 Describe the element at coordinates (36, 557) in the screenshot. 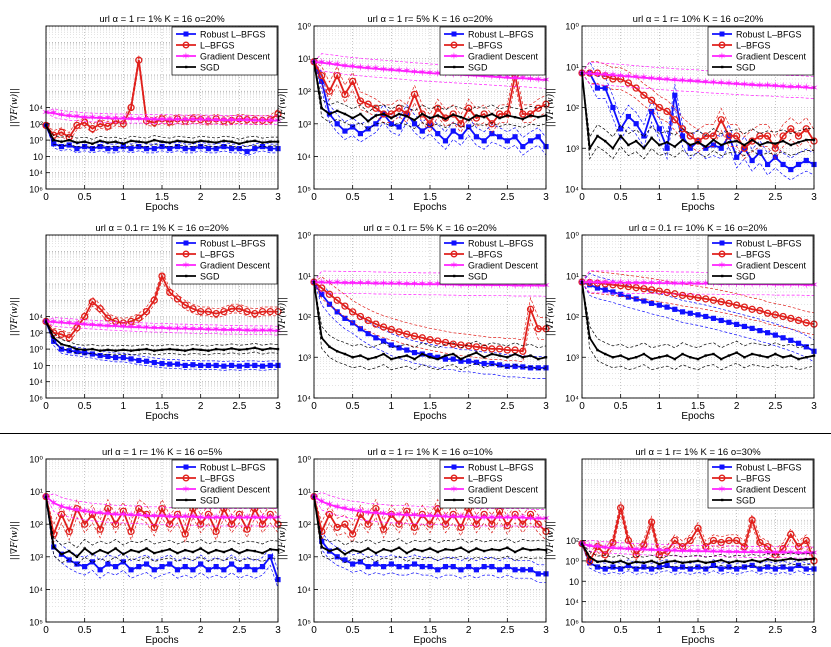

I see `y-tick-label: 10³` at that location.